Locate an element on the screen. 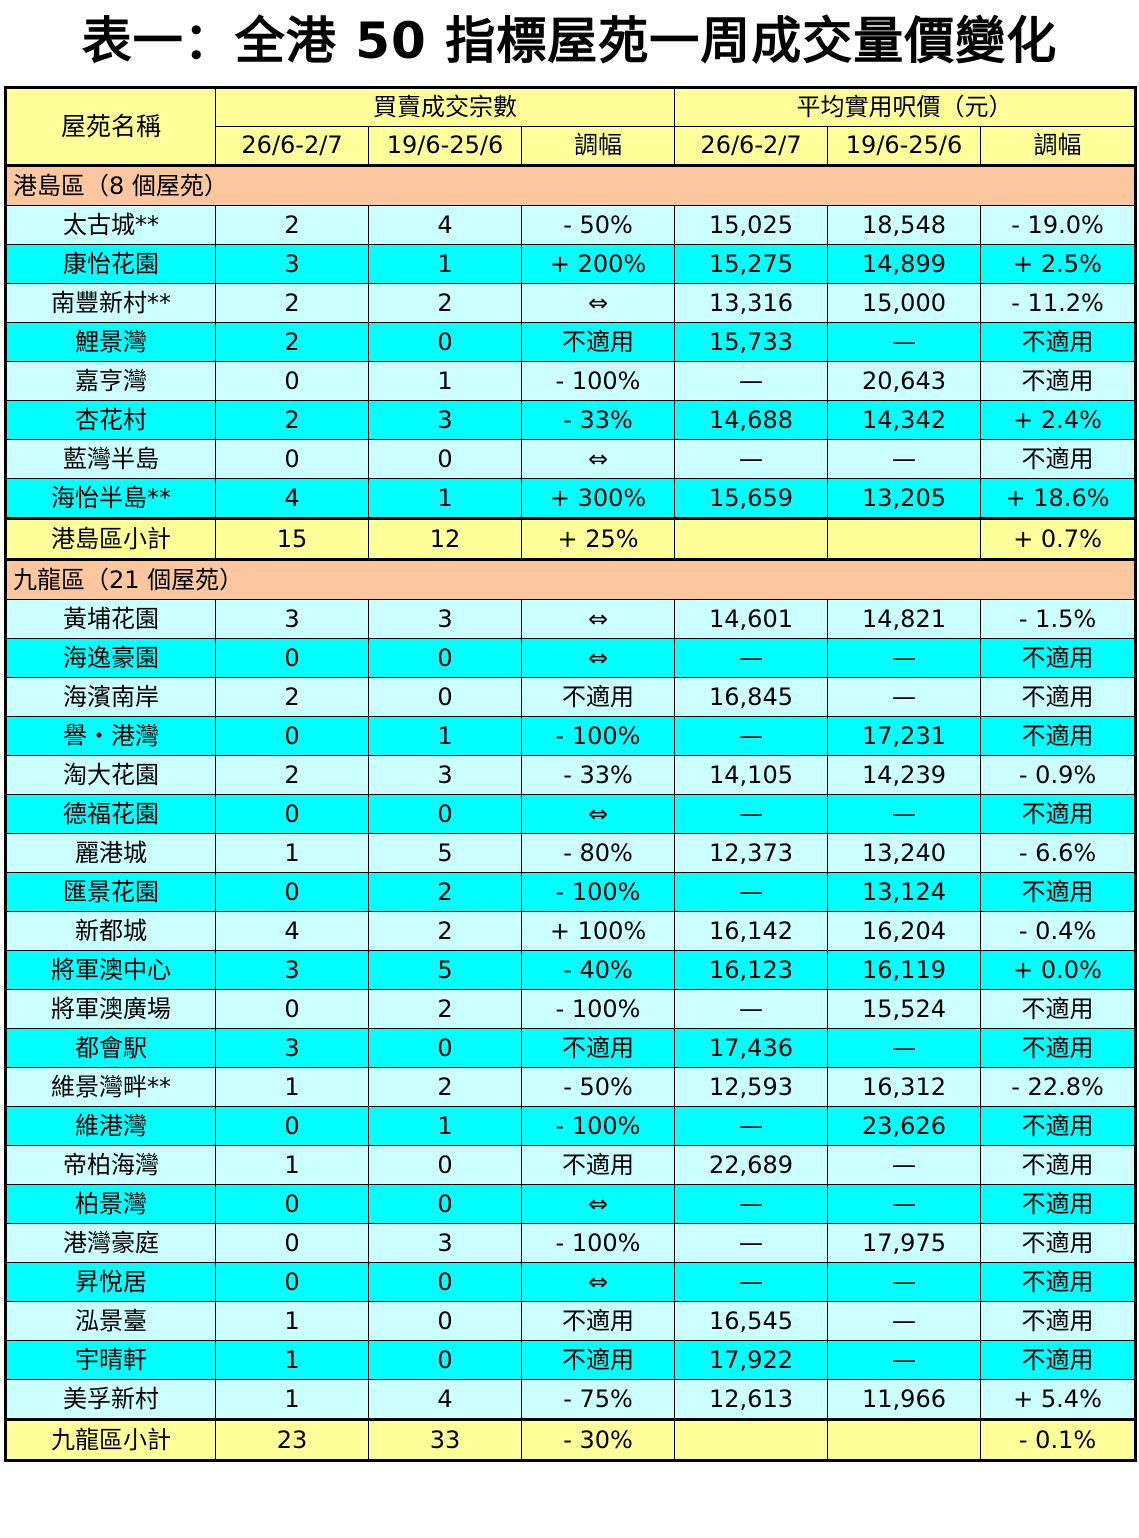 This screenshot has height=1538, width=1139. price-previous-cell: 16,312 is located at coordinates (904, 1087).